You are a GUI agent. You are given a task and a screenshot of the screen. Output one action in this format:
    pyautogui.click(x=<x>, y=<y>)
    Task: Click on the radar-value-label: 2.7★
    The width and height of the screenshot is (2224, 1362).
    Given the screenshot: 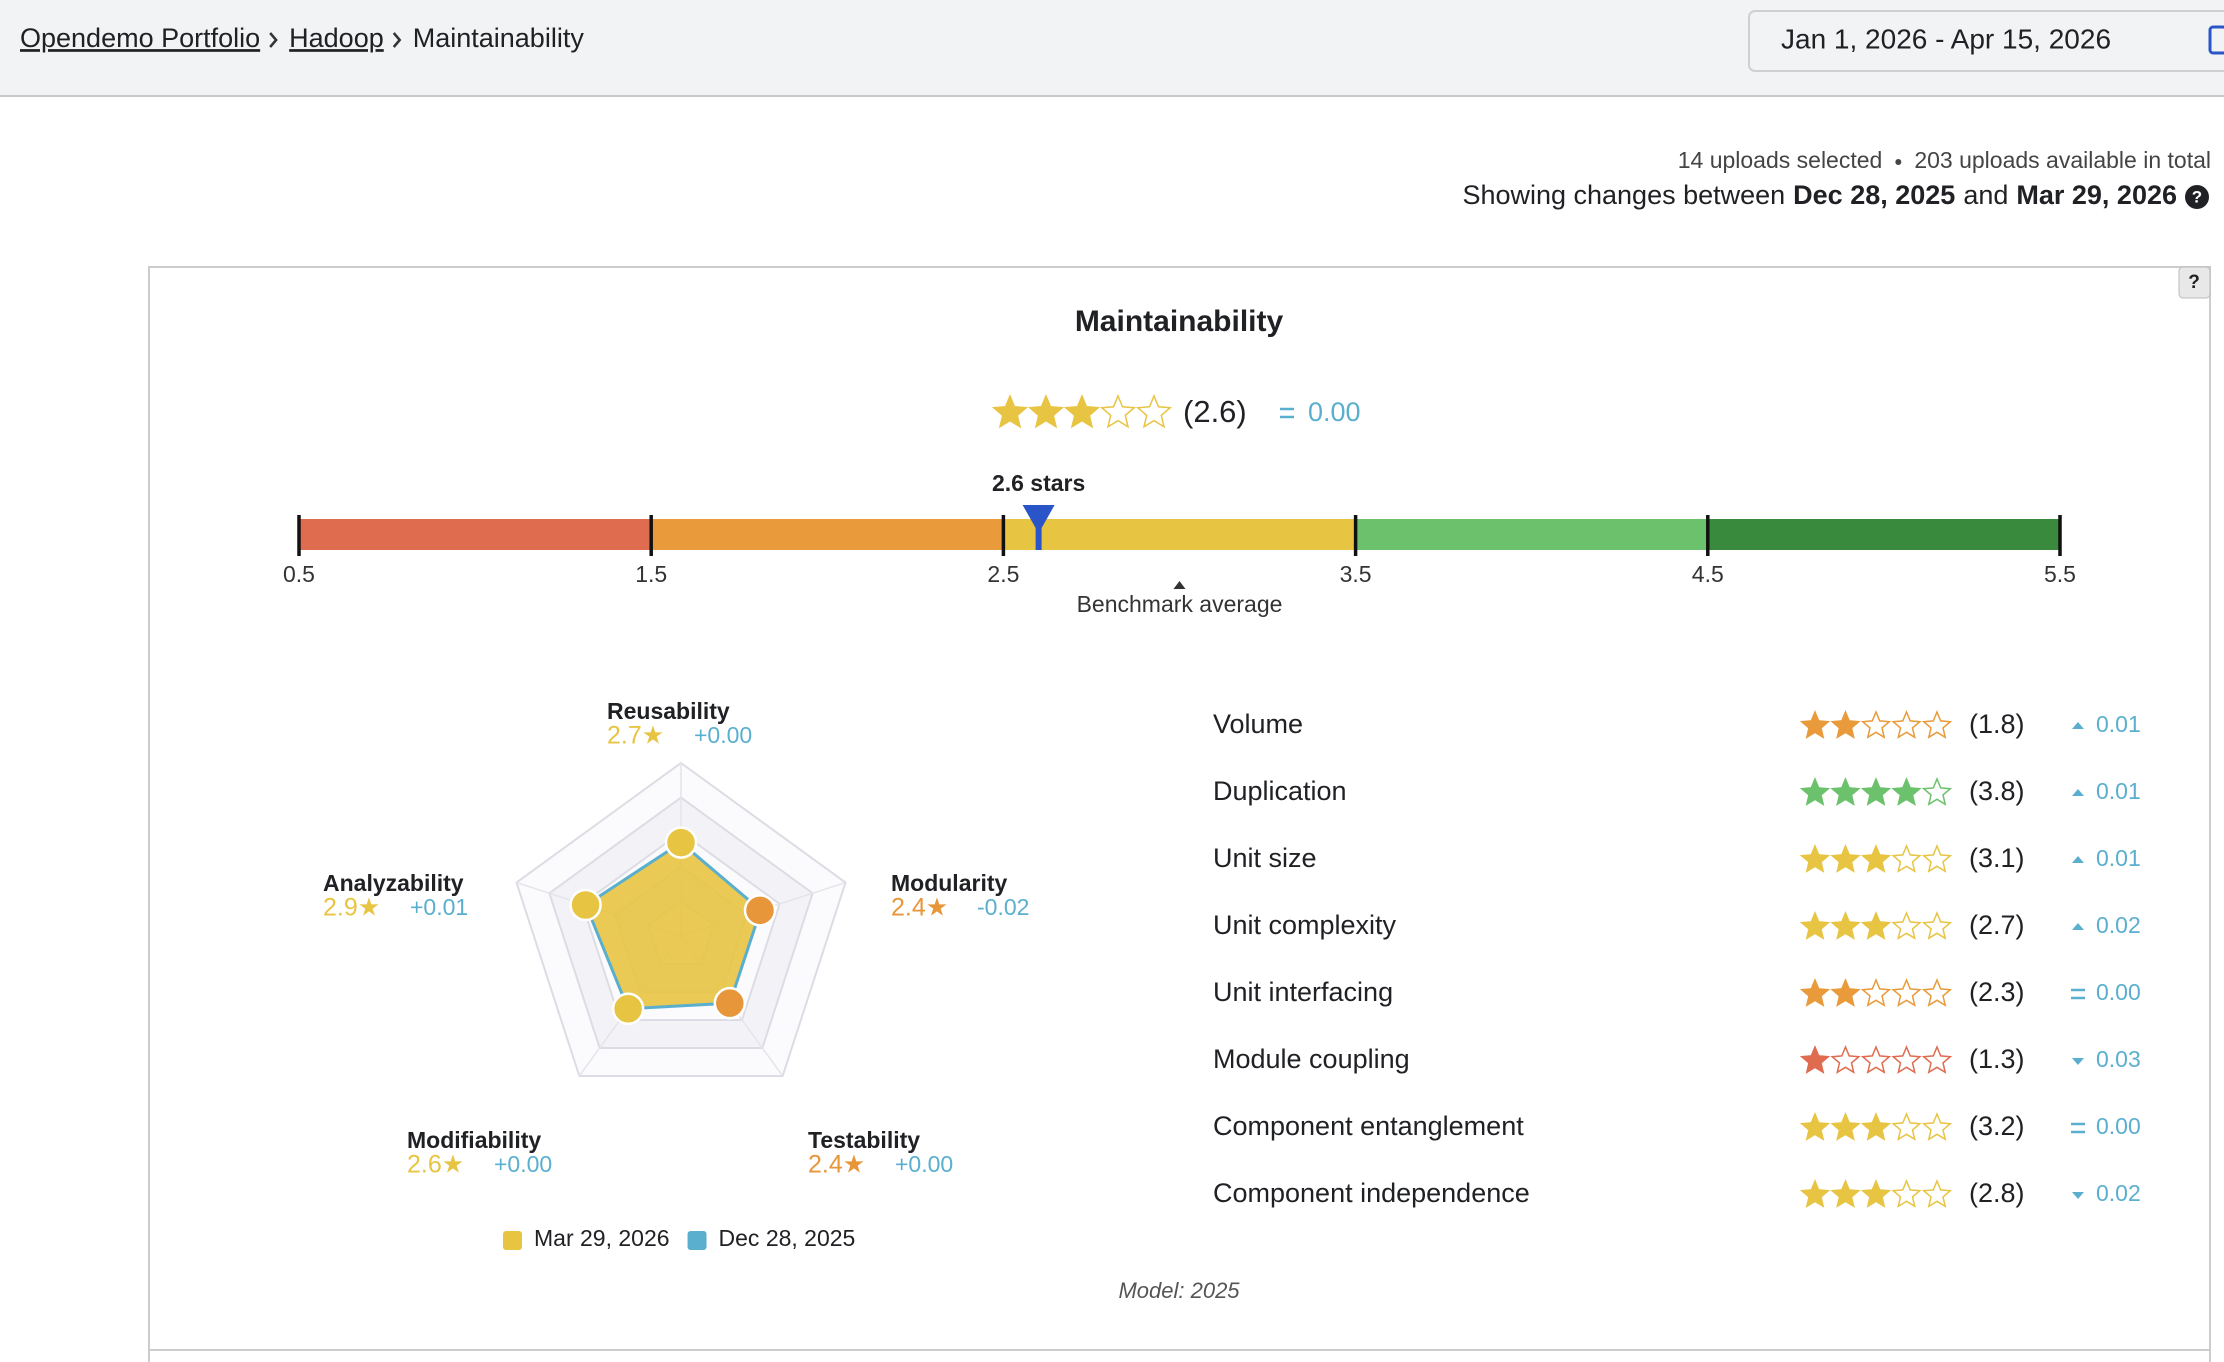 What is the action you would take?
    pyautogui.click(x=635, y=736)
    